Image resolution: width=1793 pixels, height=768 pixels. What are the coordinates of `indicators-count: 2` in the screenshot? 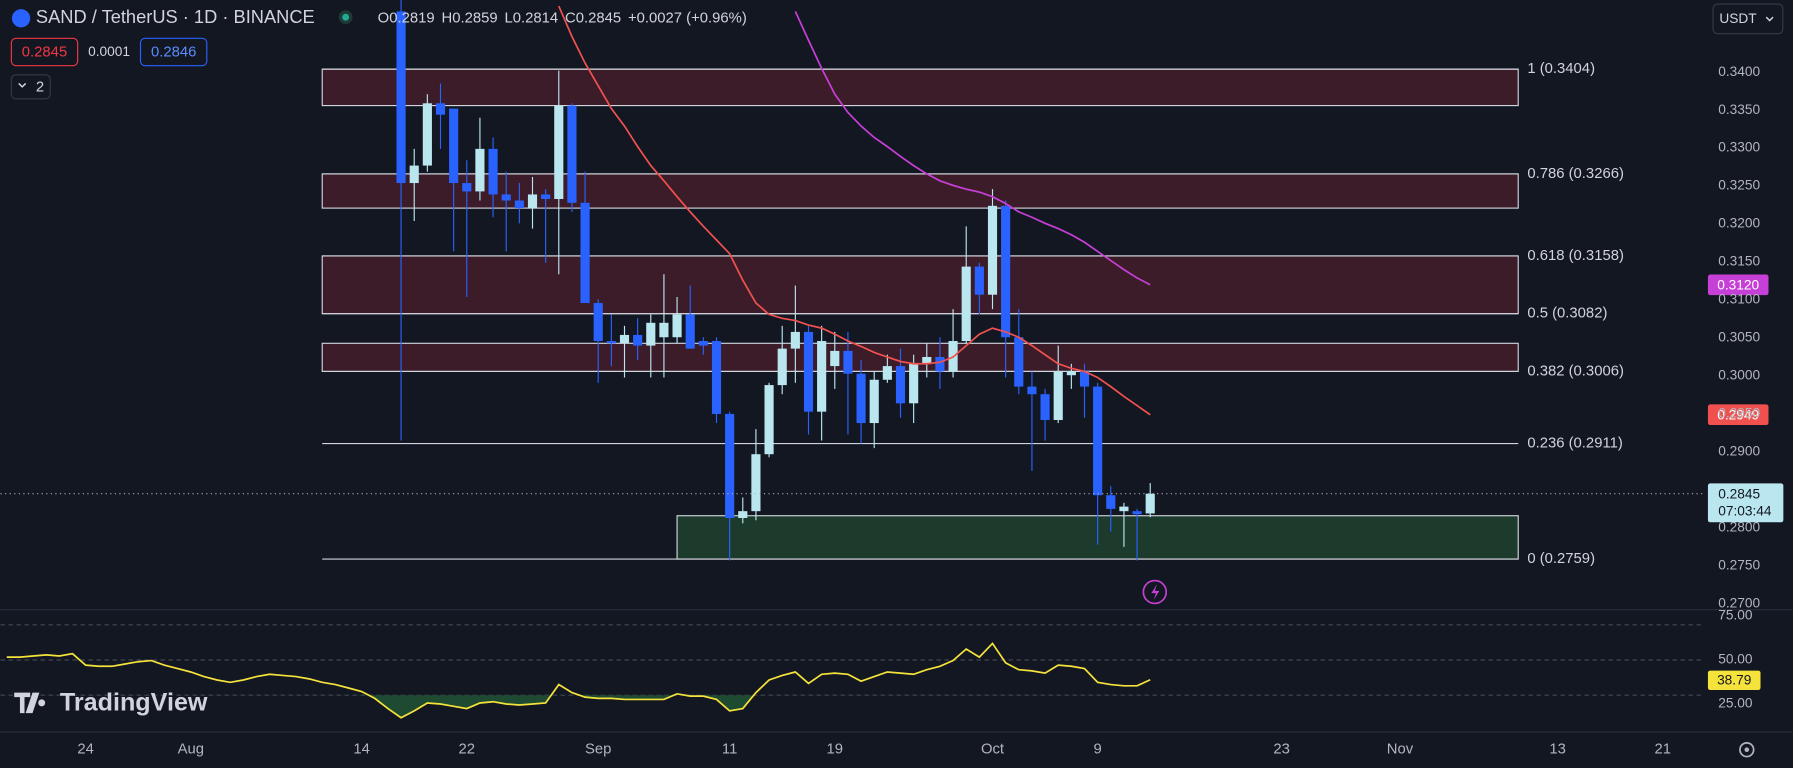 It's located at (40, 87).